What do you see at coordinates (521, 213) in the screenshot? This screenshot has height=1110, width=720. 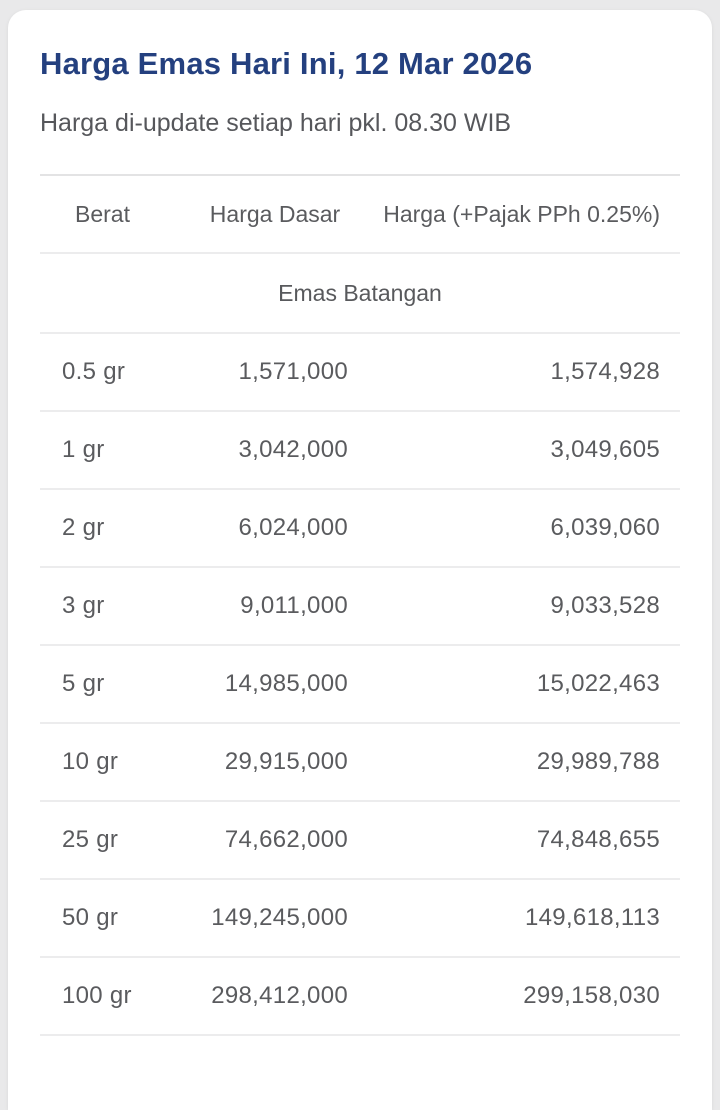 I see `column-header-harga-pajak: Harga (+Pajak PPh 0.25%)` at bounding box center [521, 213].